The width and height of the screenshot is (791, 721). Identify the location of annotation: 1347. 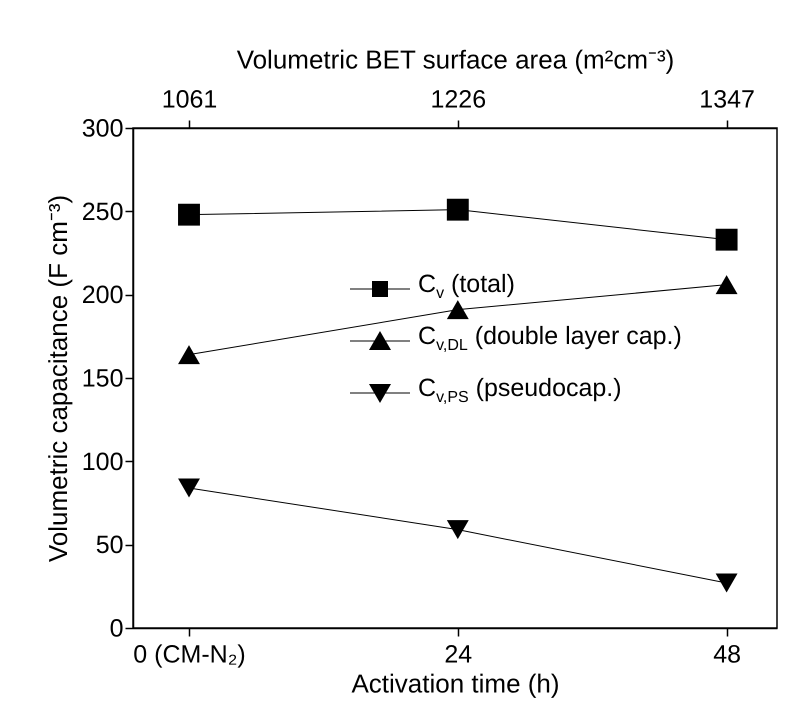
(727, 100).